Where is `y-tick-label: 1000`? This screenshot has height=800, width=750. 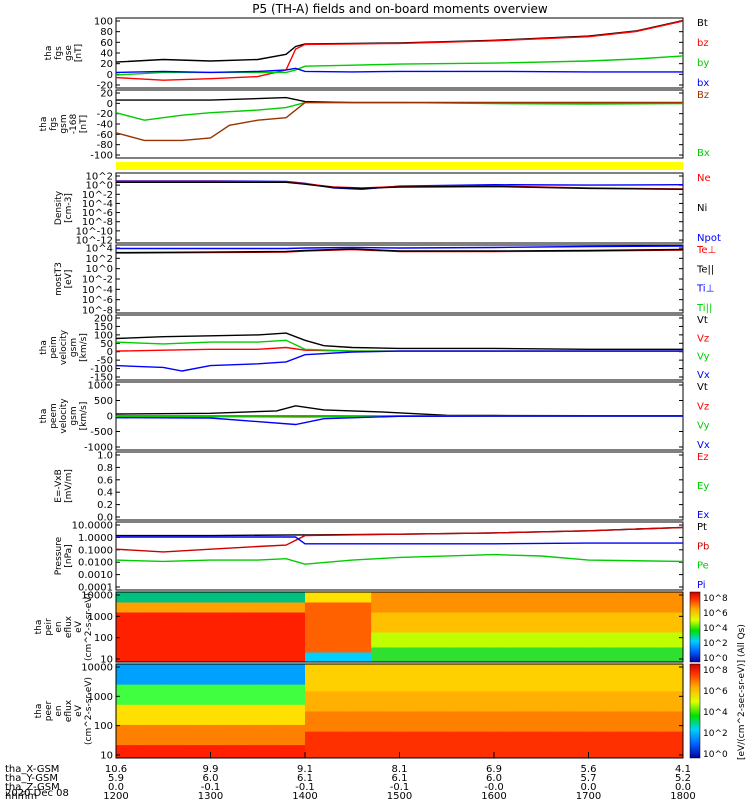 y-tick-label: 1000 is located at coordinates (100, 386).